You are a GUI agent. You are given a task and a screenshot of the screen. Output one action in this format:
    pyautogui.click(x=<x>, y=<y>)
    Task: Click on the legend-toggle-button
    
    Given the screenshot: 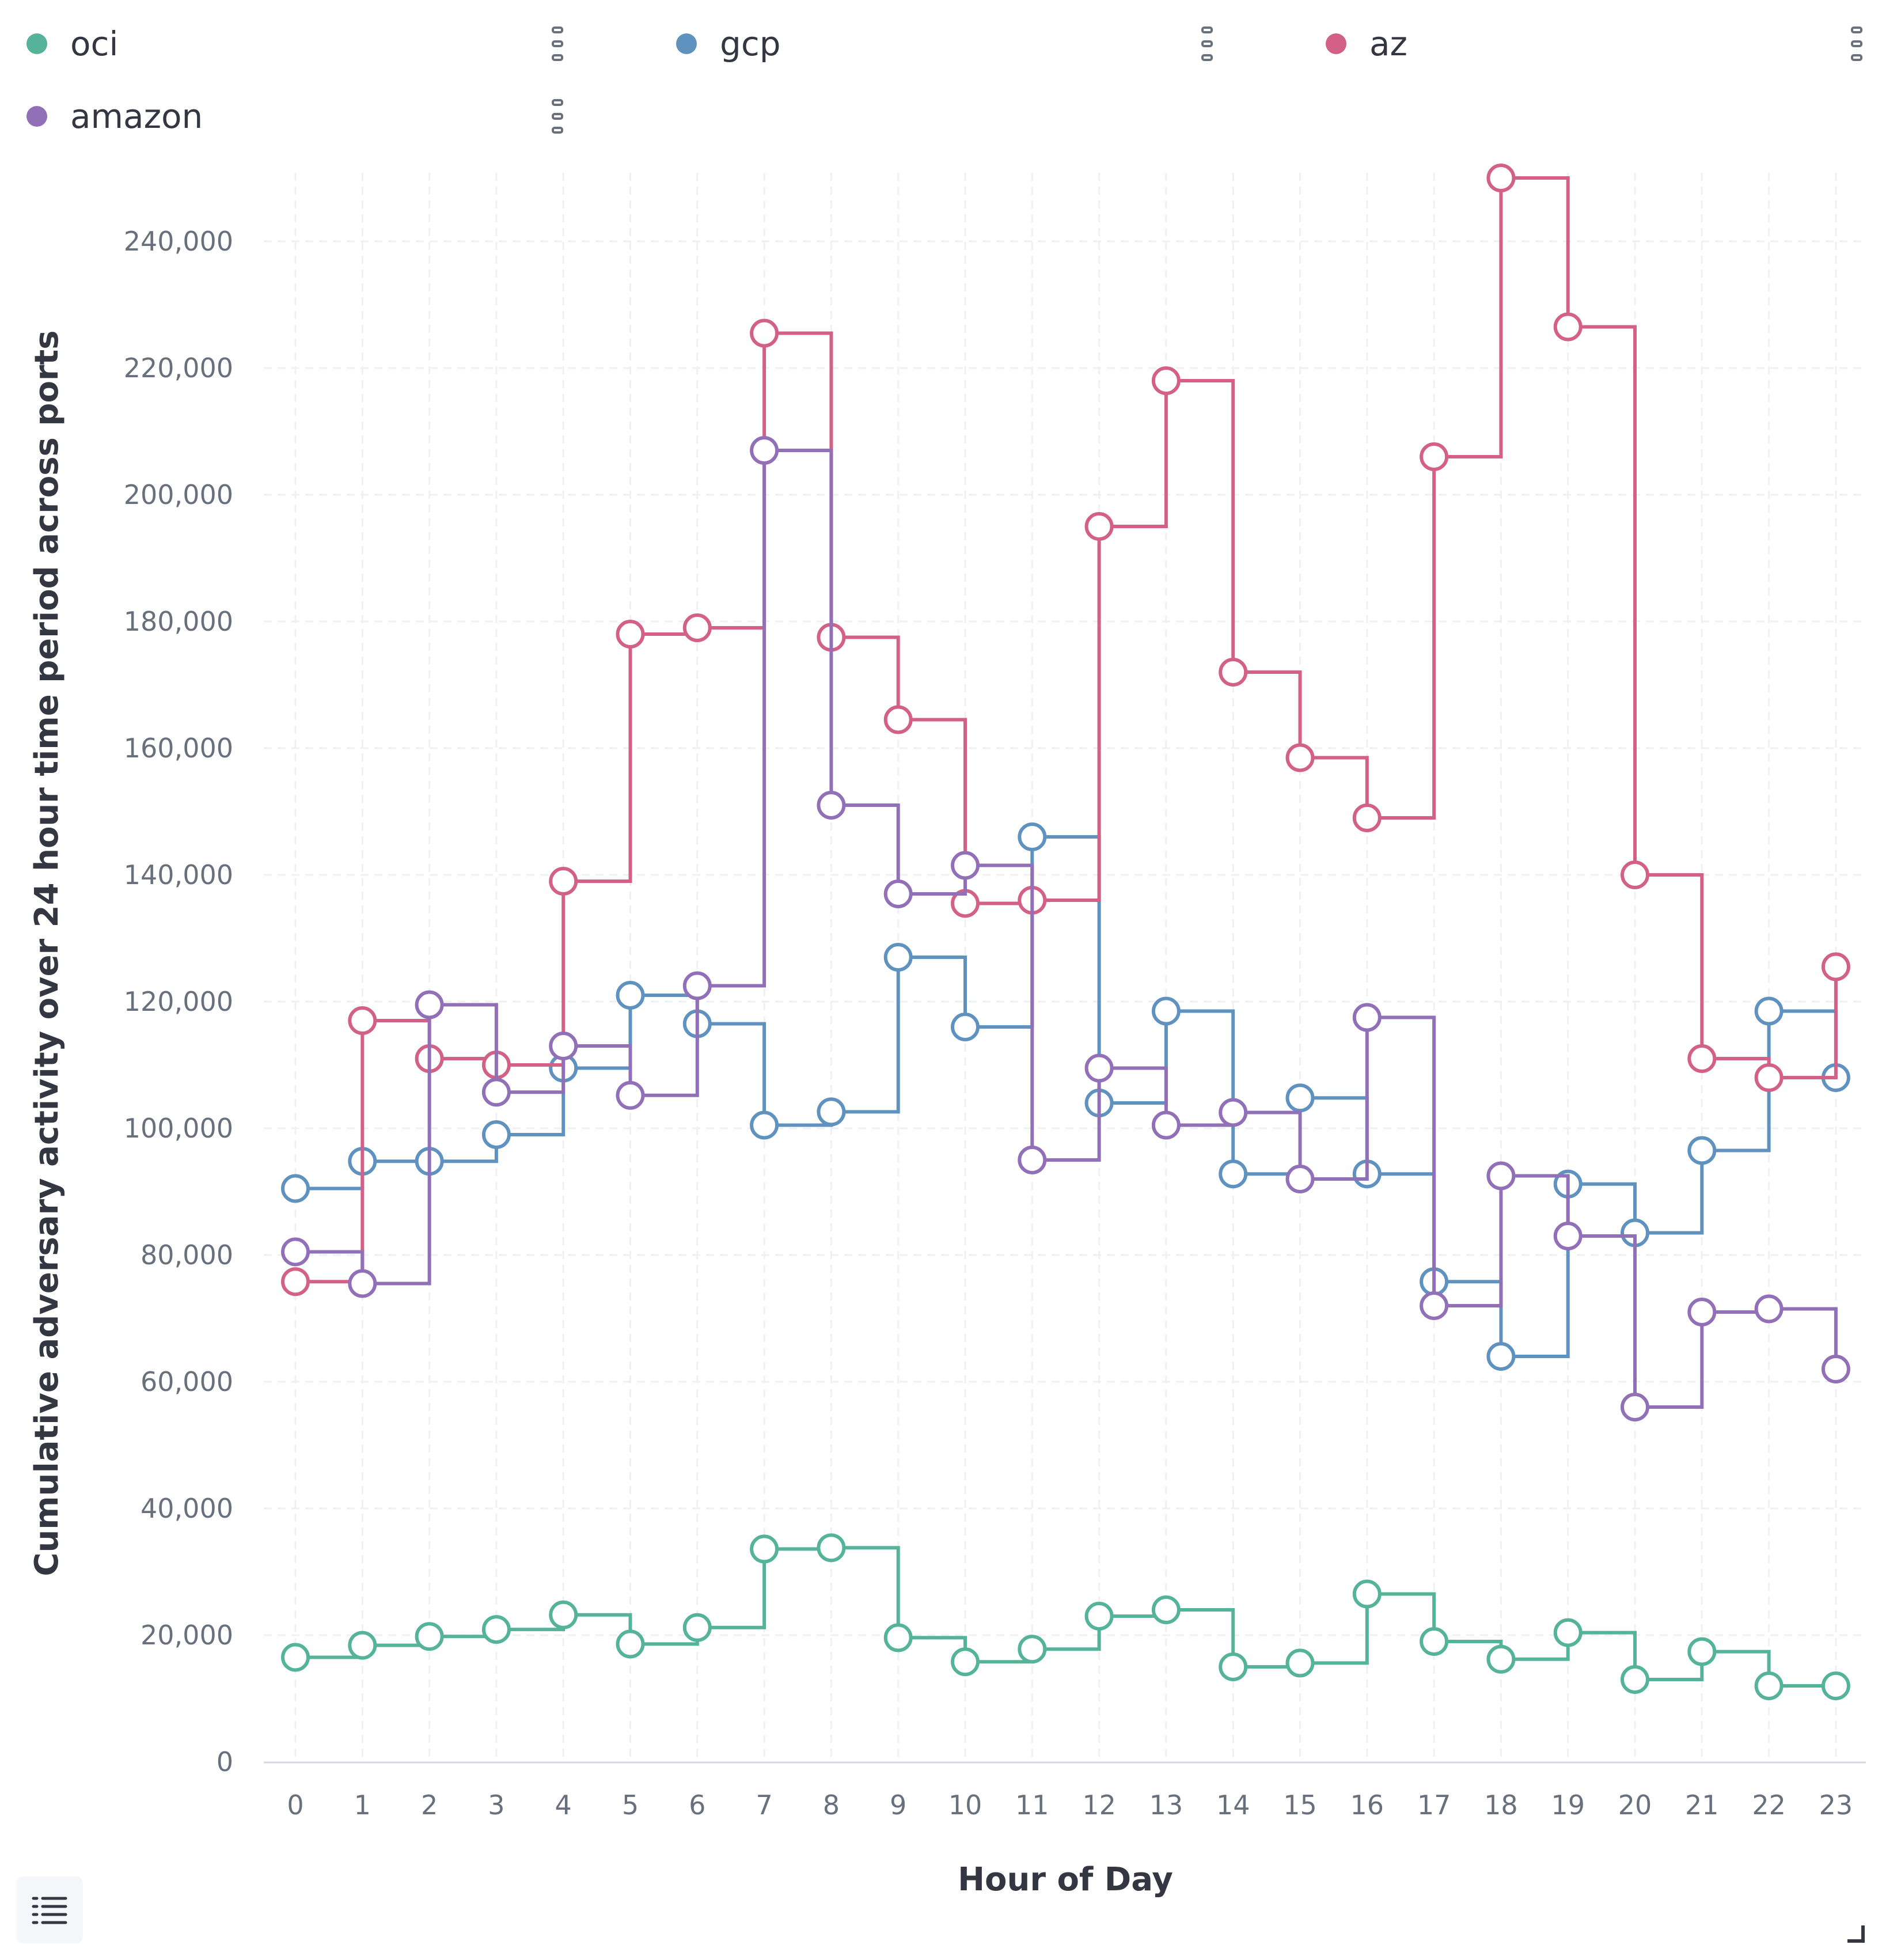 What is the action you would take?
    pyautogui.click(x=49, y=1909)
    